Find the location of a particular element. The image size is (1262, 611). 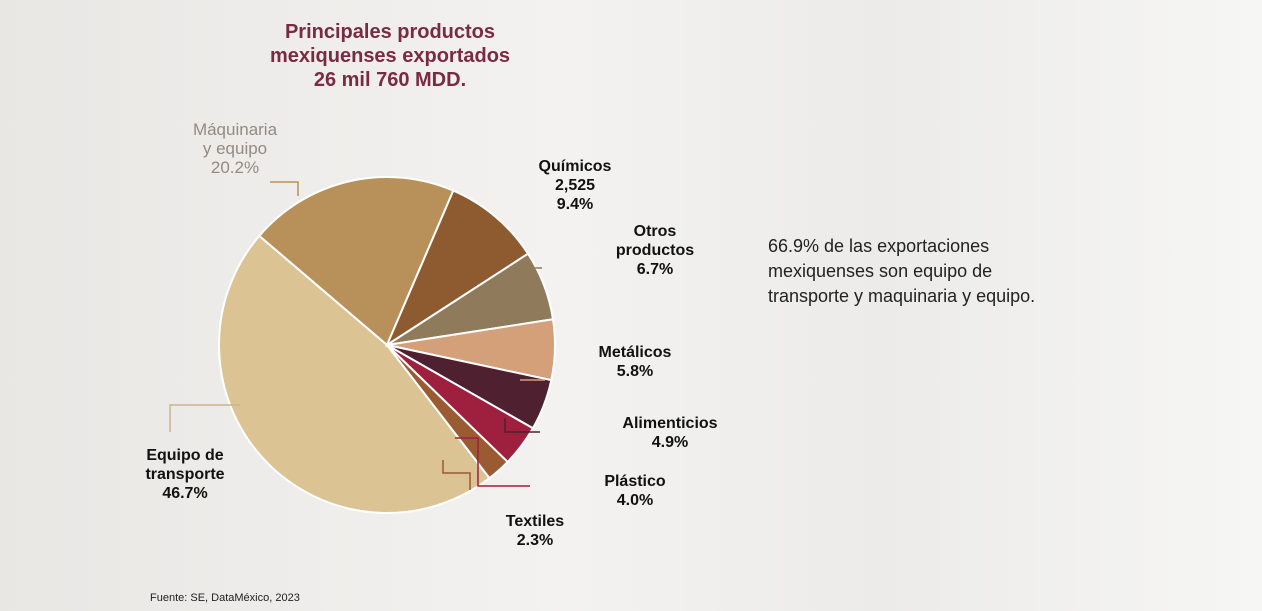

slice-label: Alimenticios 4.9% is located at coordinates (670, 433).